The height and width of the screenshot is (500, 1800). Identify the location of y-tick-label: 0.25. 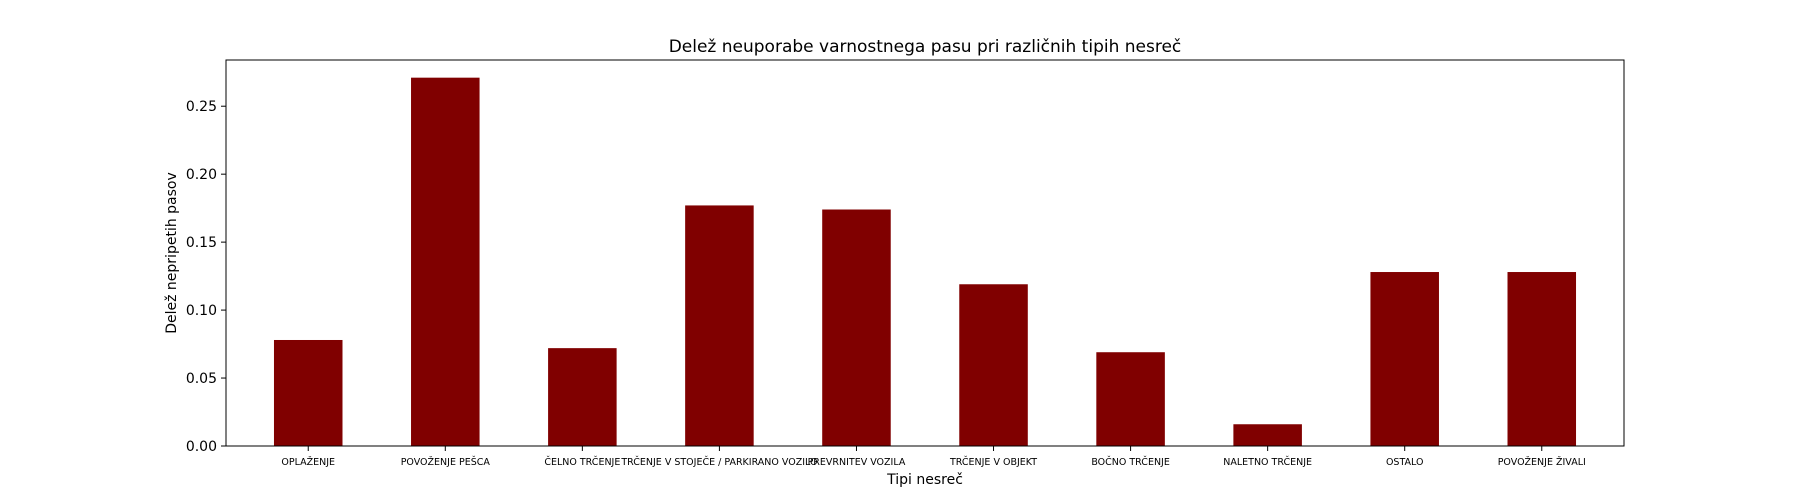
(201, 107).